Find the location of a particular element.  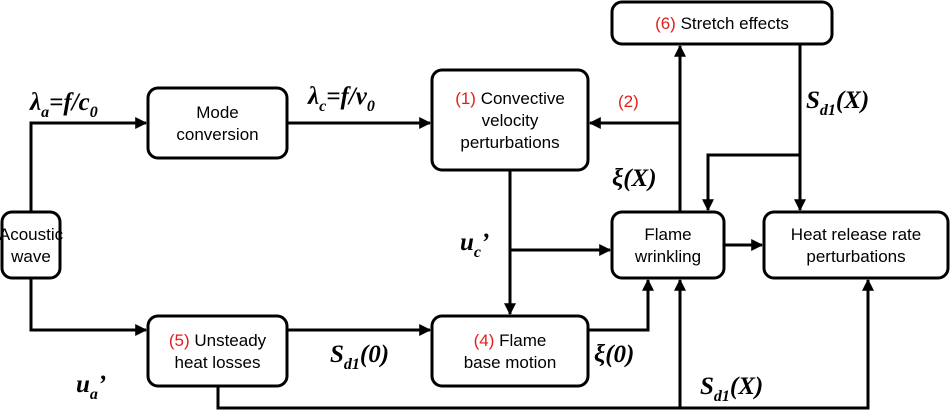

edge-label: ξ(X) is located at coordinates (634, 178).